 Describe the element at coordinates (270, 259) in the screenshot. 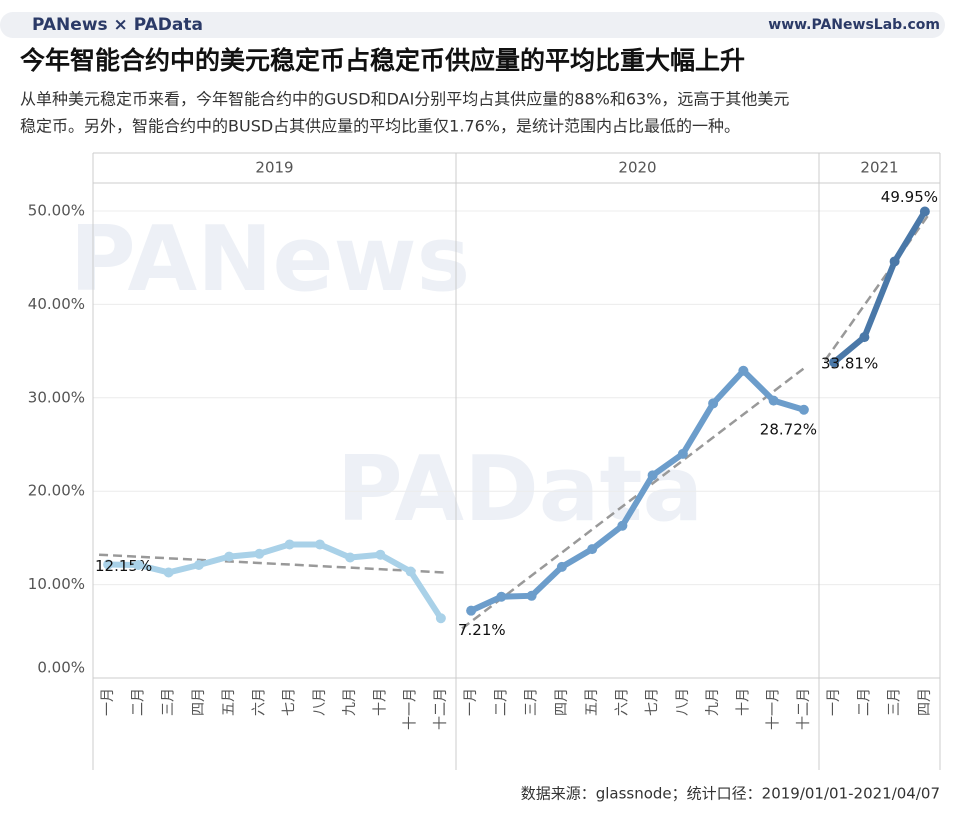

I see `watermark: PANews` at that location.